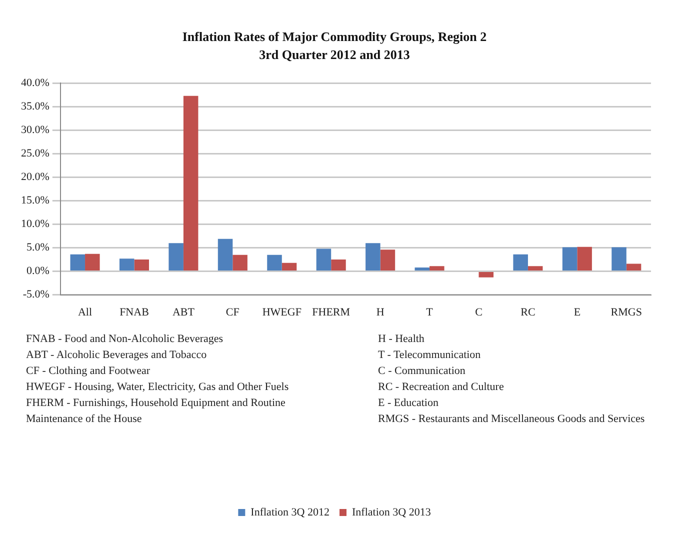 Image resolution: width=679 pixels, height=540 pixels. I want to click on text: RMGS - Restaurants and Miscellaneous Goods and Services, so click(512, 419).